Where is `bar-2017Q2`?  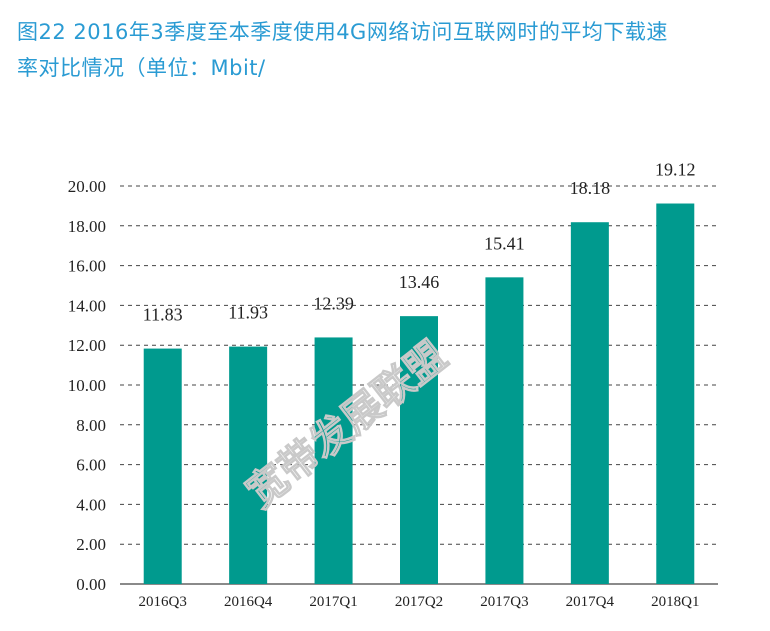
bar-2017Q2 is located at coordinates (419, 450).